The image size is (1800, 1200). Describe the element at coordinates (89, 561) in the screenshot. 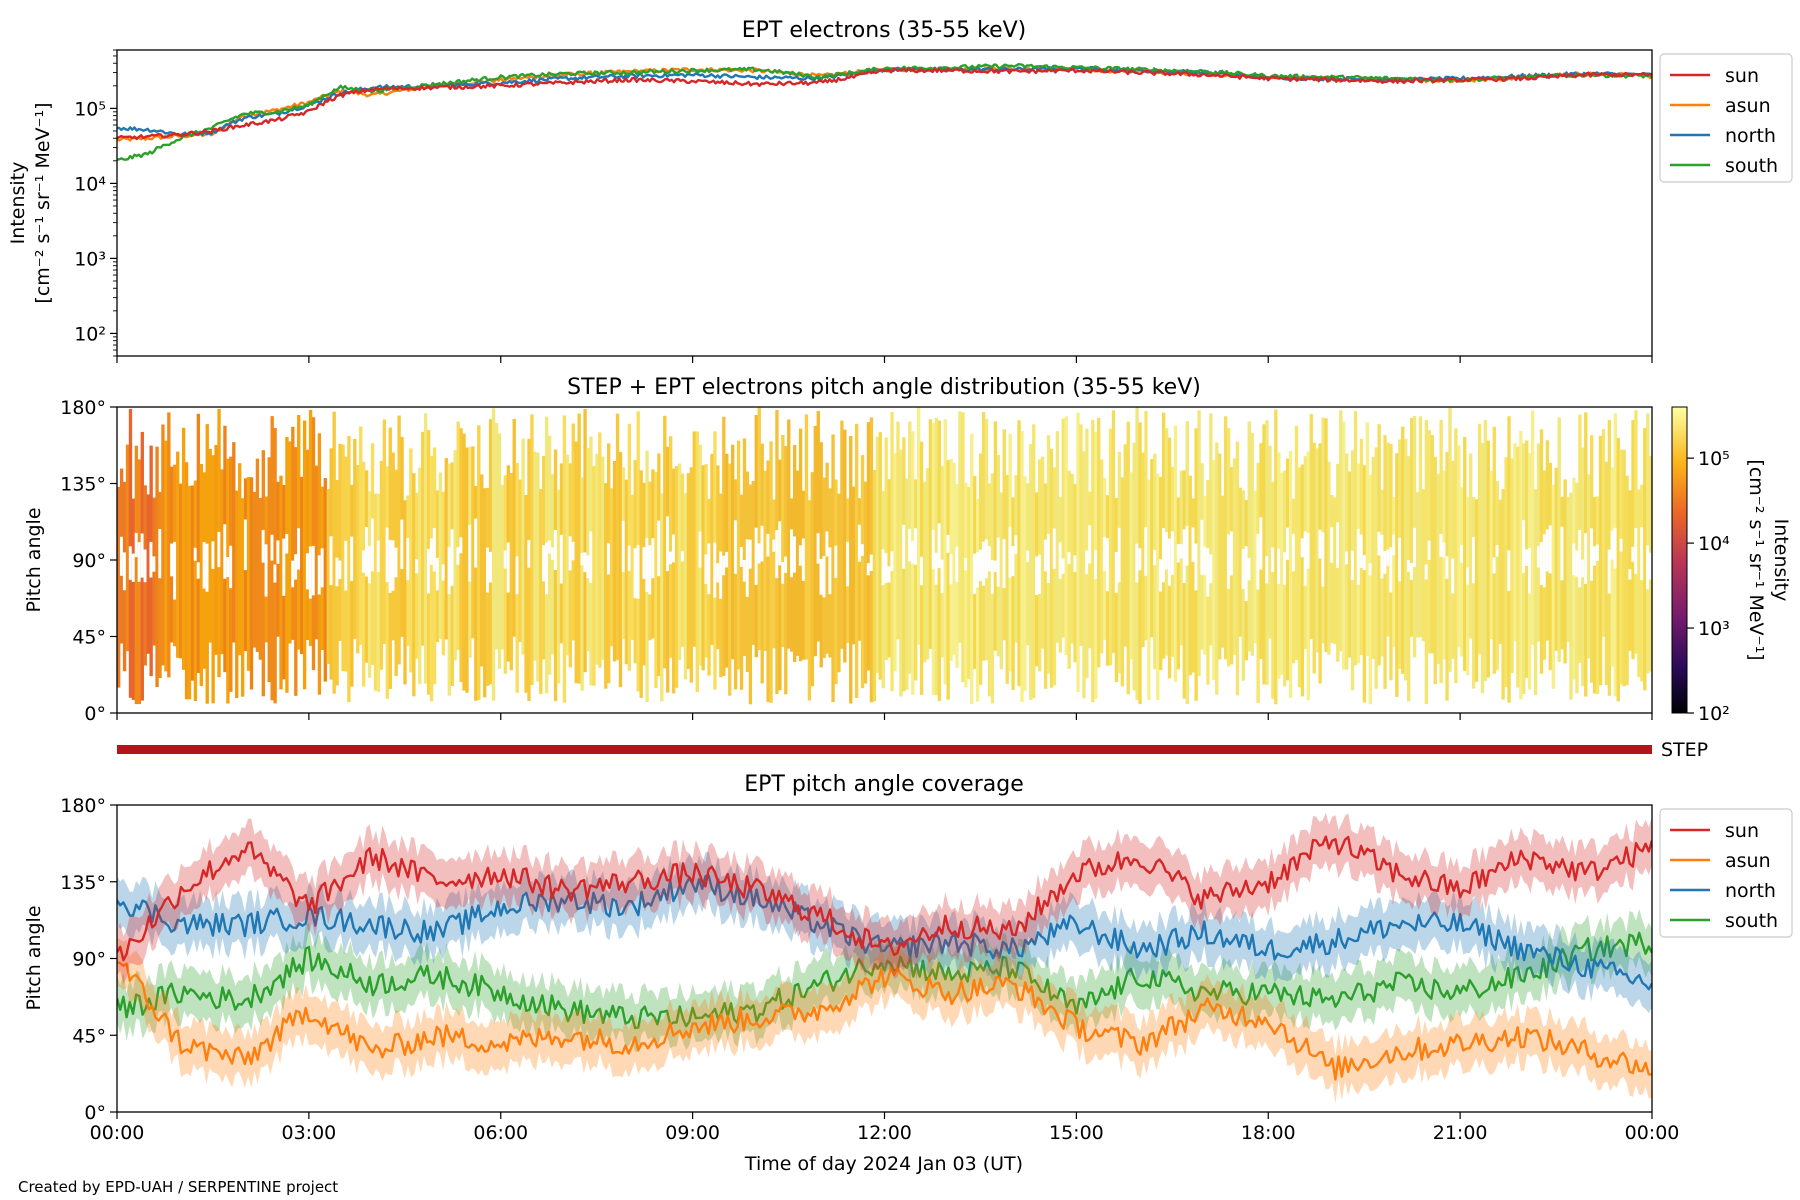

I see `y-tick-label: 90°` at that location.